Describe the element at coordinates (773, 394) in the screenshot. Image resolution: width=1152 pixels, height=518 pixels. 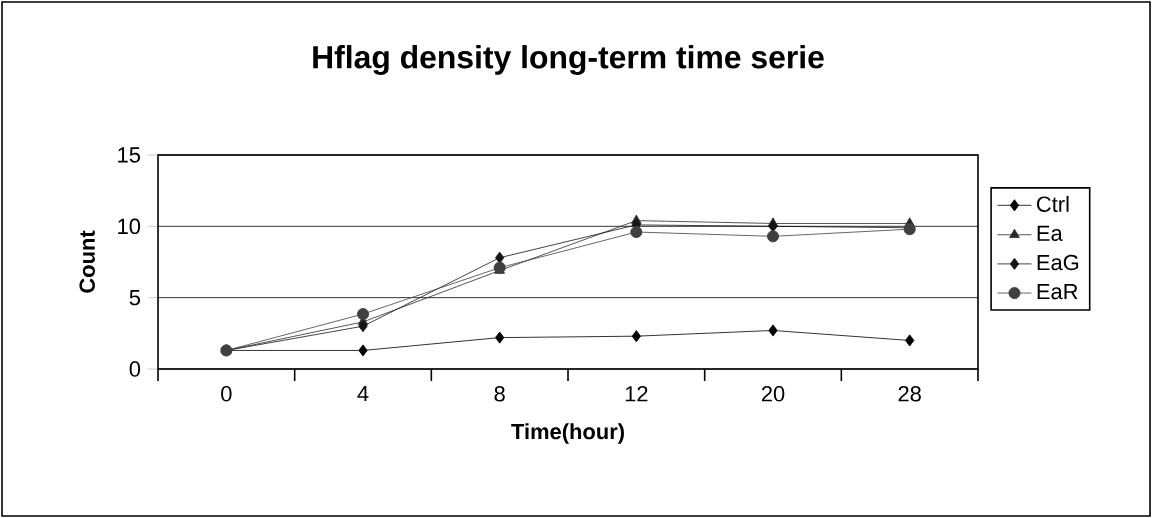
I see `x-tick-label: 20` at that location.